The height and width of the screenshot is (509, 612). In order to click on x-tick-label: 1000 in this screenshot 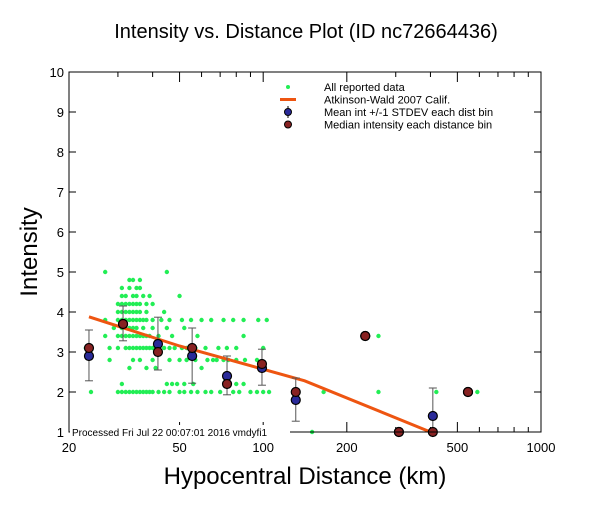, I will do `click(541, 447)`.